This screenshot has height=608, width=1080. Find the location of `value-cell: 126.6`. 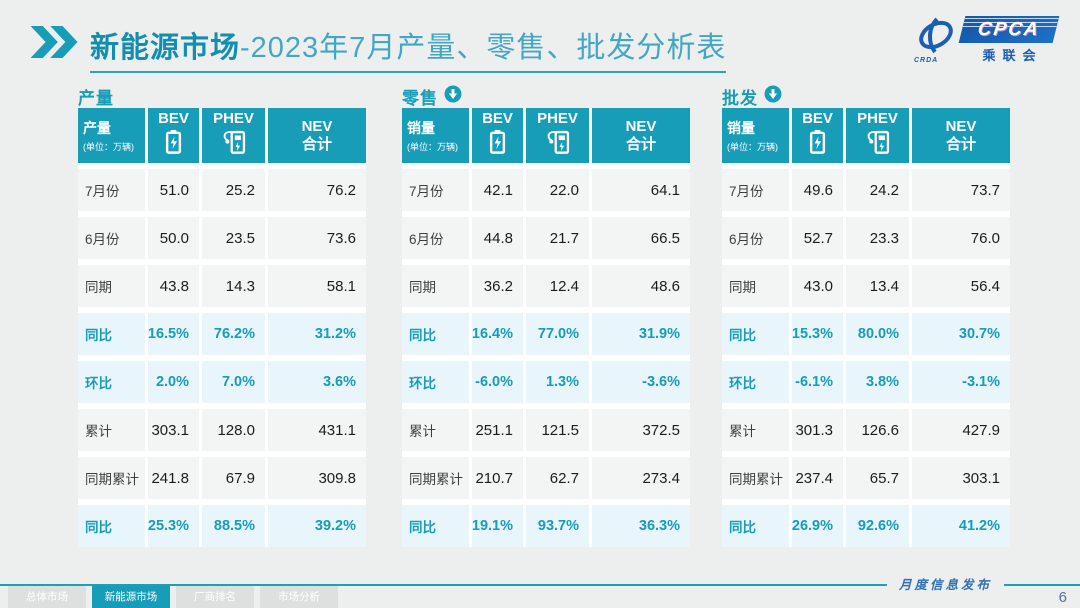

value-cell: 126.6 is located at coordinates (877, 430).